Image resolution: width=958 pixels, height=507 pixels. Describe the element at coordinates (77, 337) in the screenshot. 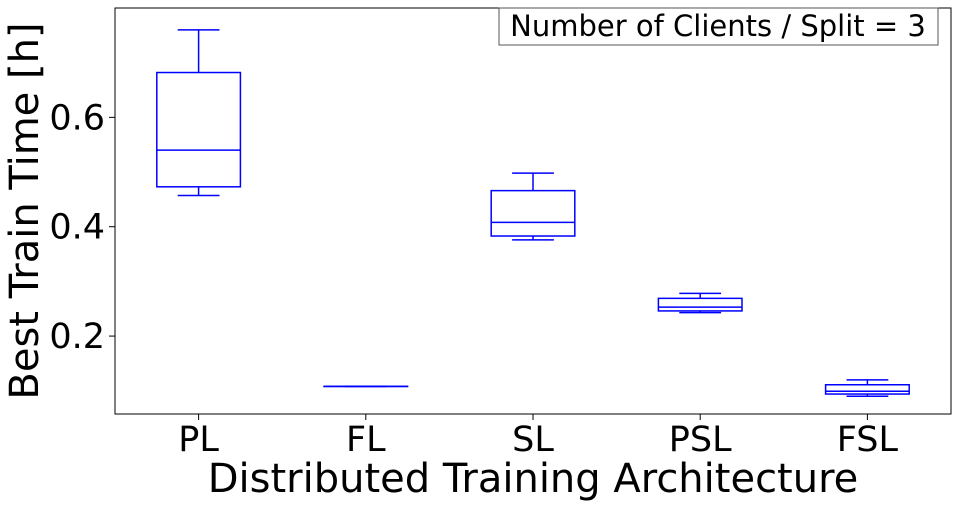

I see `y-tick-label: 0.2` at that location.